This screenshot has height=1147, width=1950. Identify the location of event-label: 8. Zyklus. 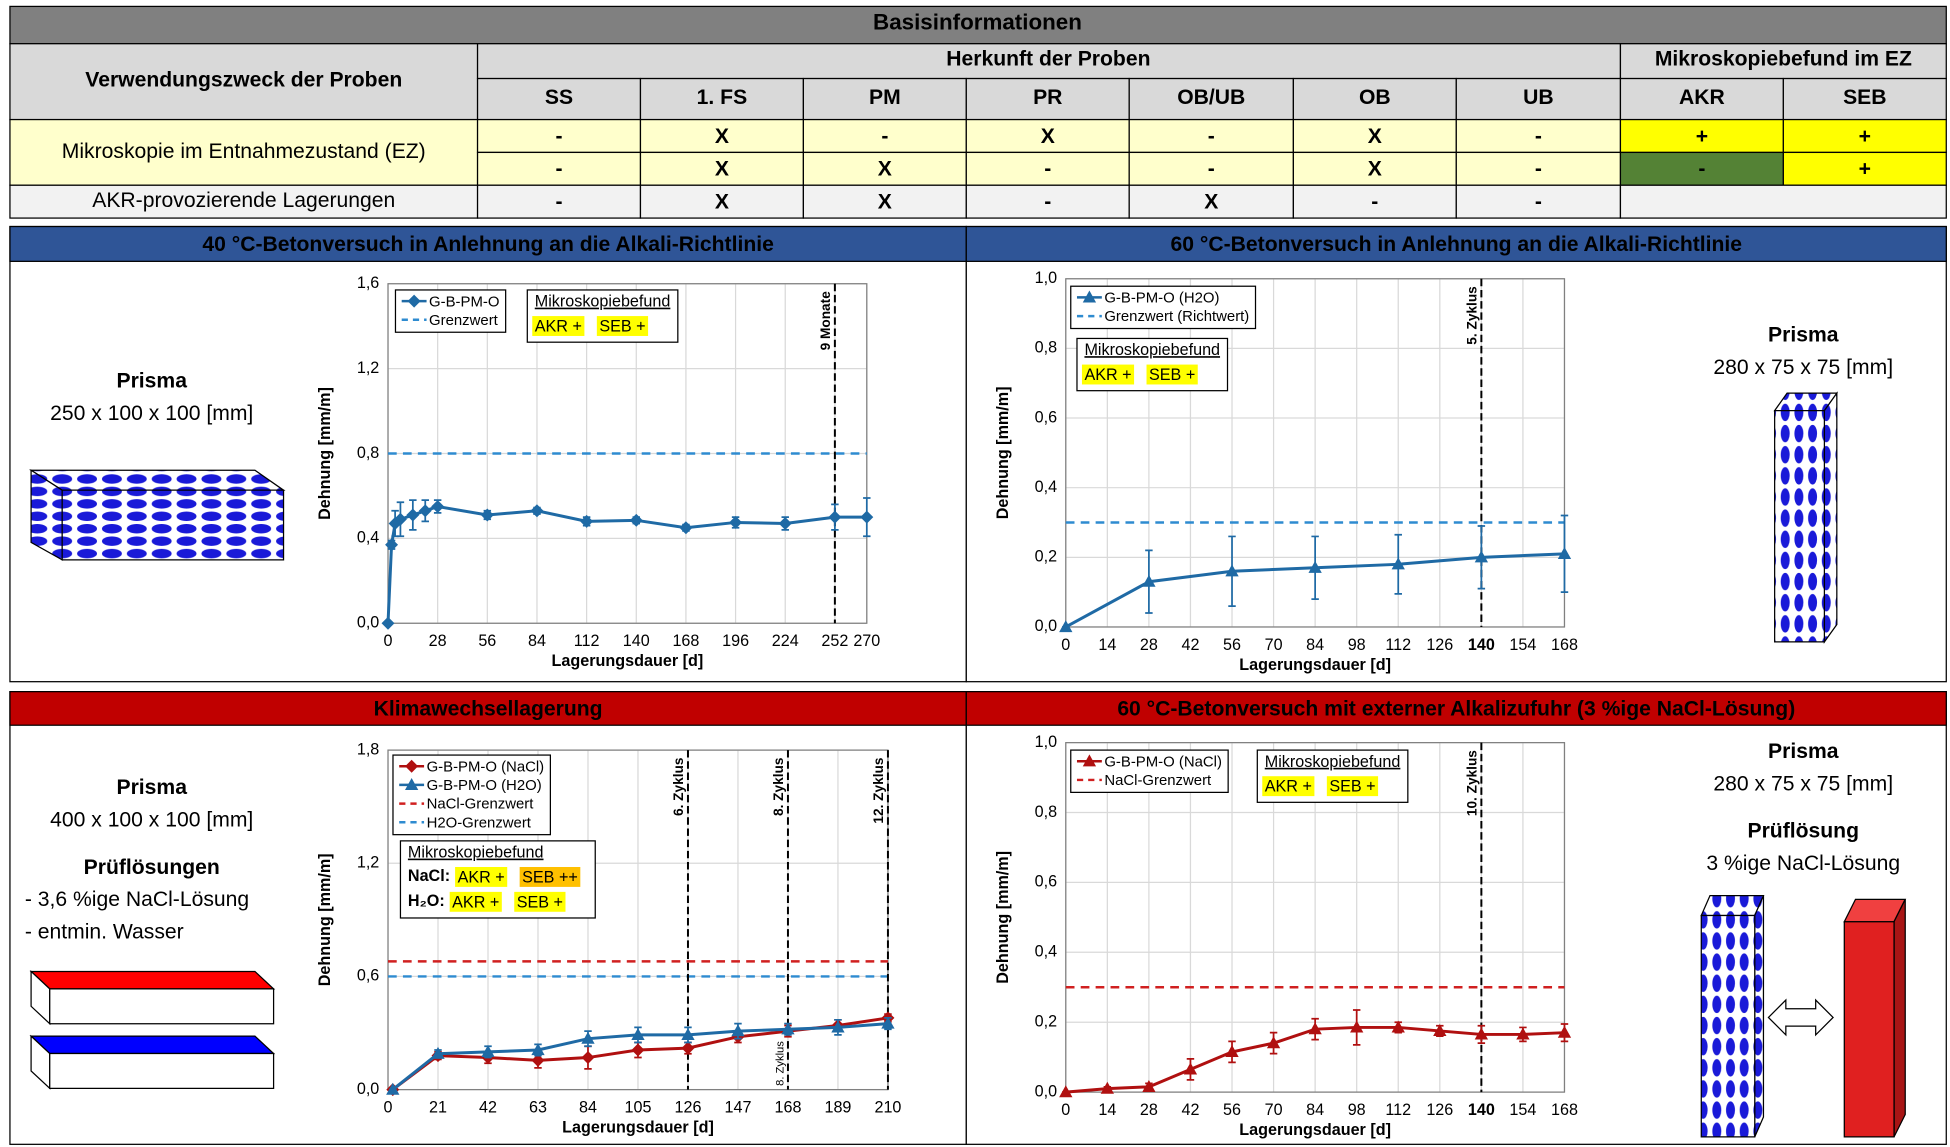
(780, 1063).